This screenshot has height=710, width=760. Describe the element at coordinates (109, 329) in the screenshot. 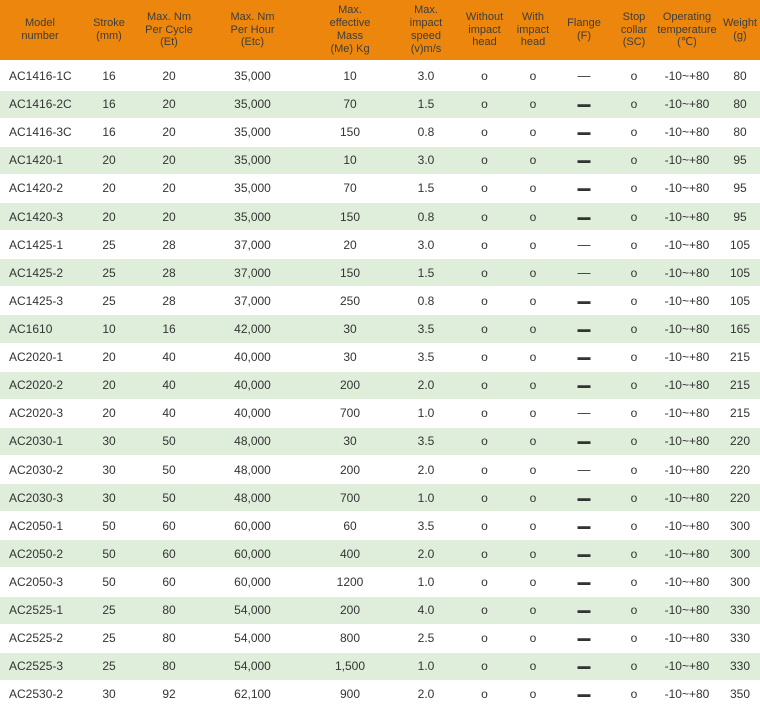

I see `cell-stroke: 10` at that location.